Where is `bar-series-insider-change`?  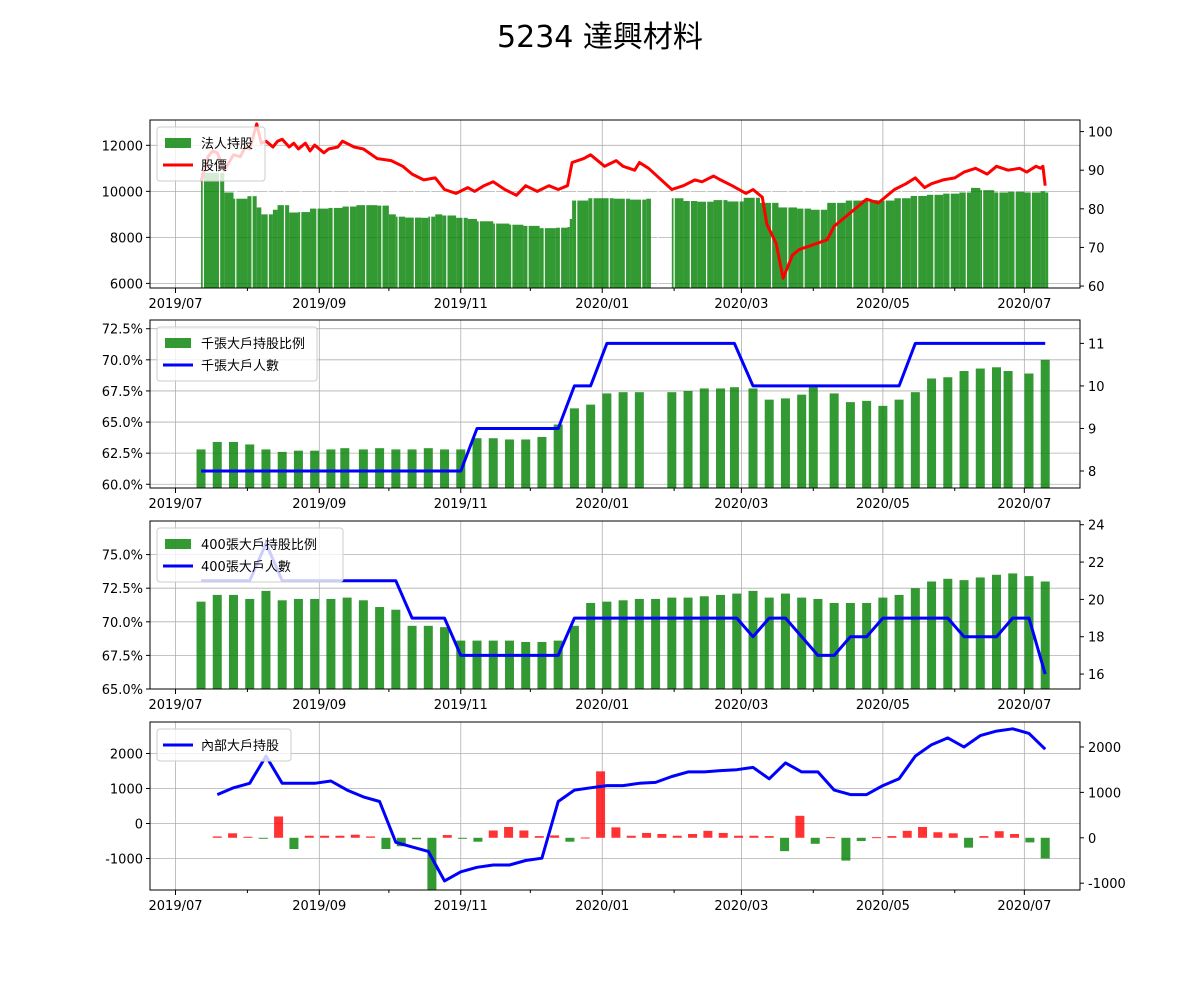 bar-series-insider-change is located at coordinates (631, 830).